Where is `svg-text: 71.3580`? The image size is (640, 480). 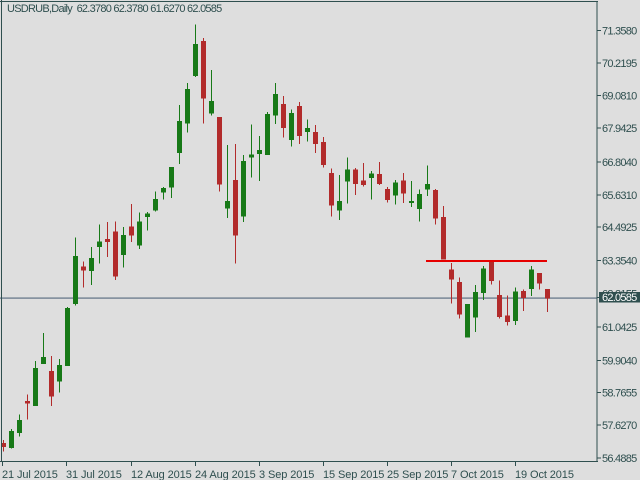 svg-text: 71.3580 is located at coordinates (619, 32).